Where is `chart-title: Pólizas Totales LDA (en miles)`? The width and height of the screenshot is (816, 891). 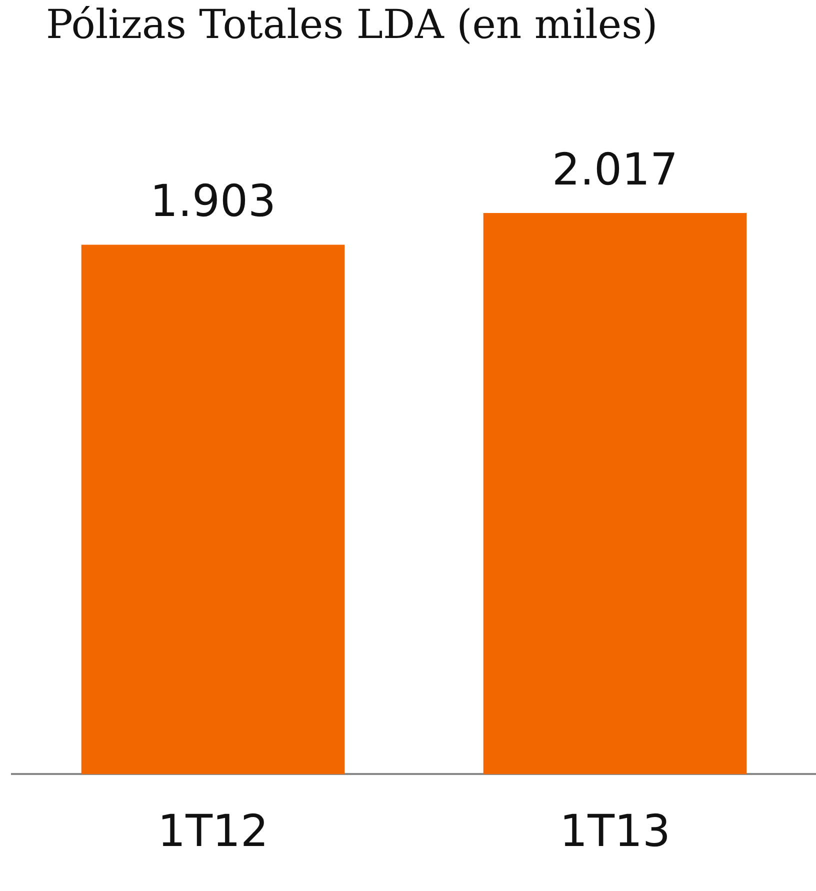 chart-title: Pólizas Totales LDA (en miles) is located at coordinates (352, 25).